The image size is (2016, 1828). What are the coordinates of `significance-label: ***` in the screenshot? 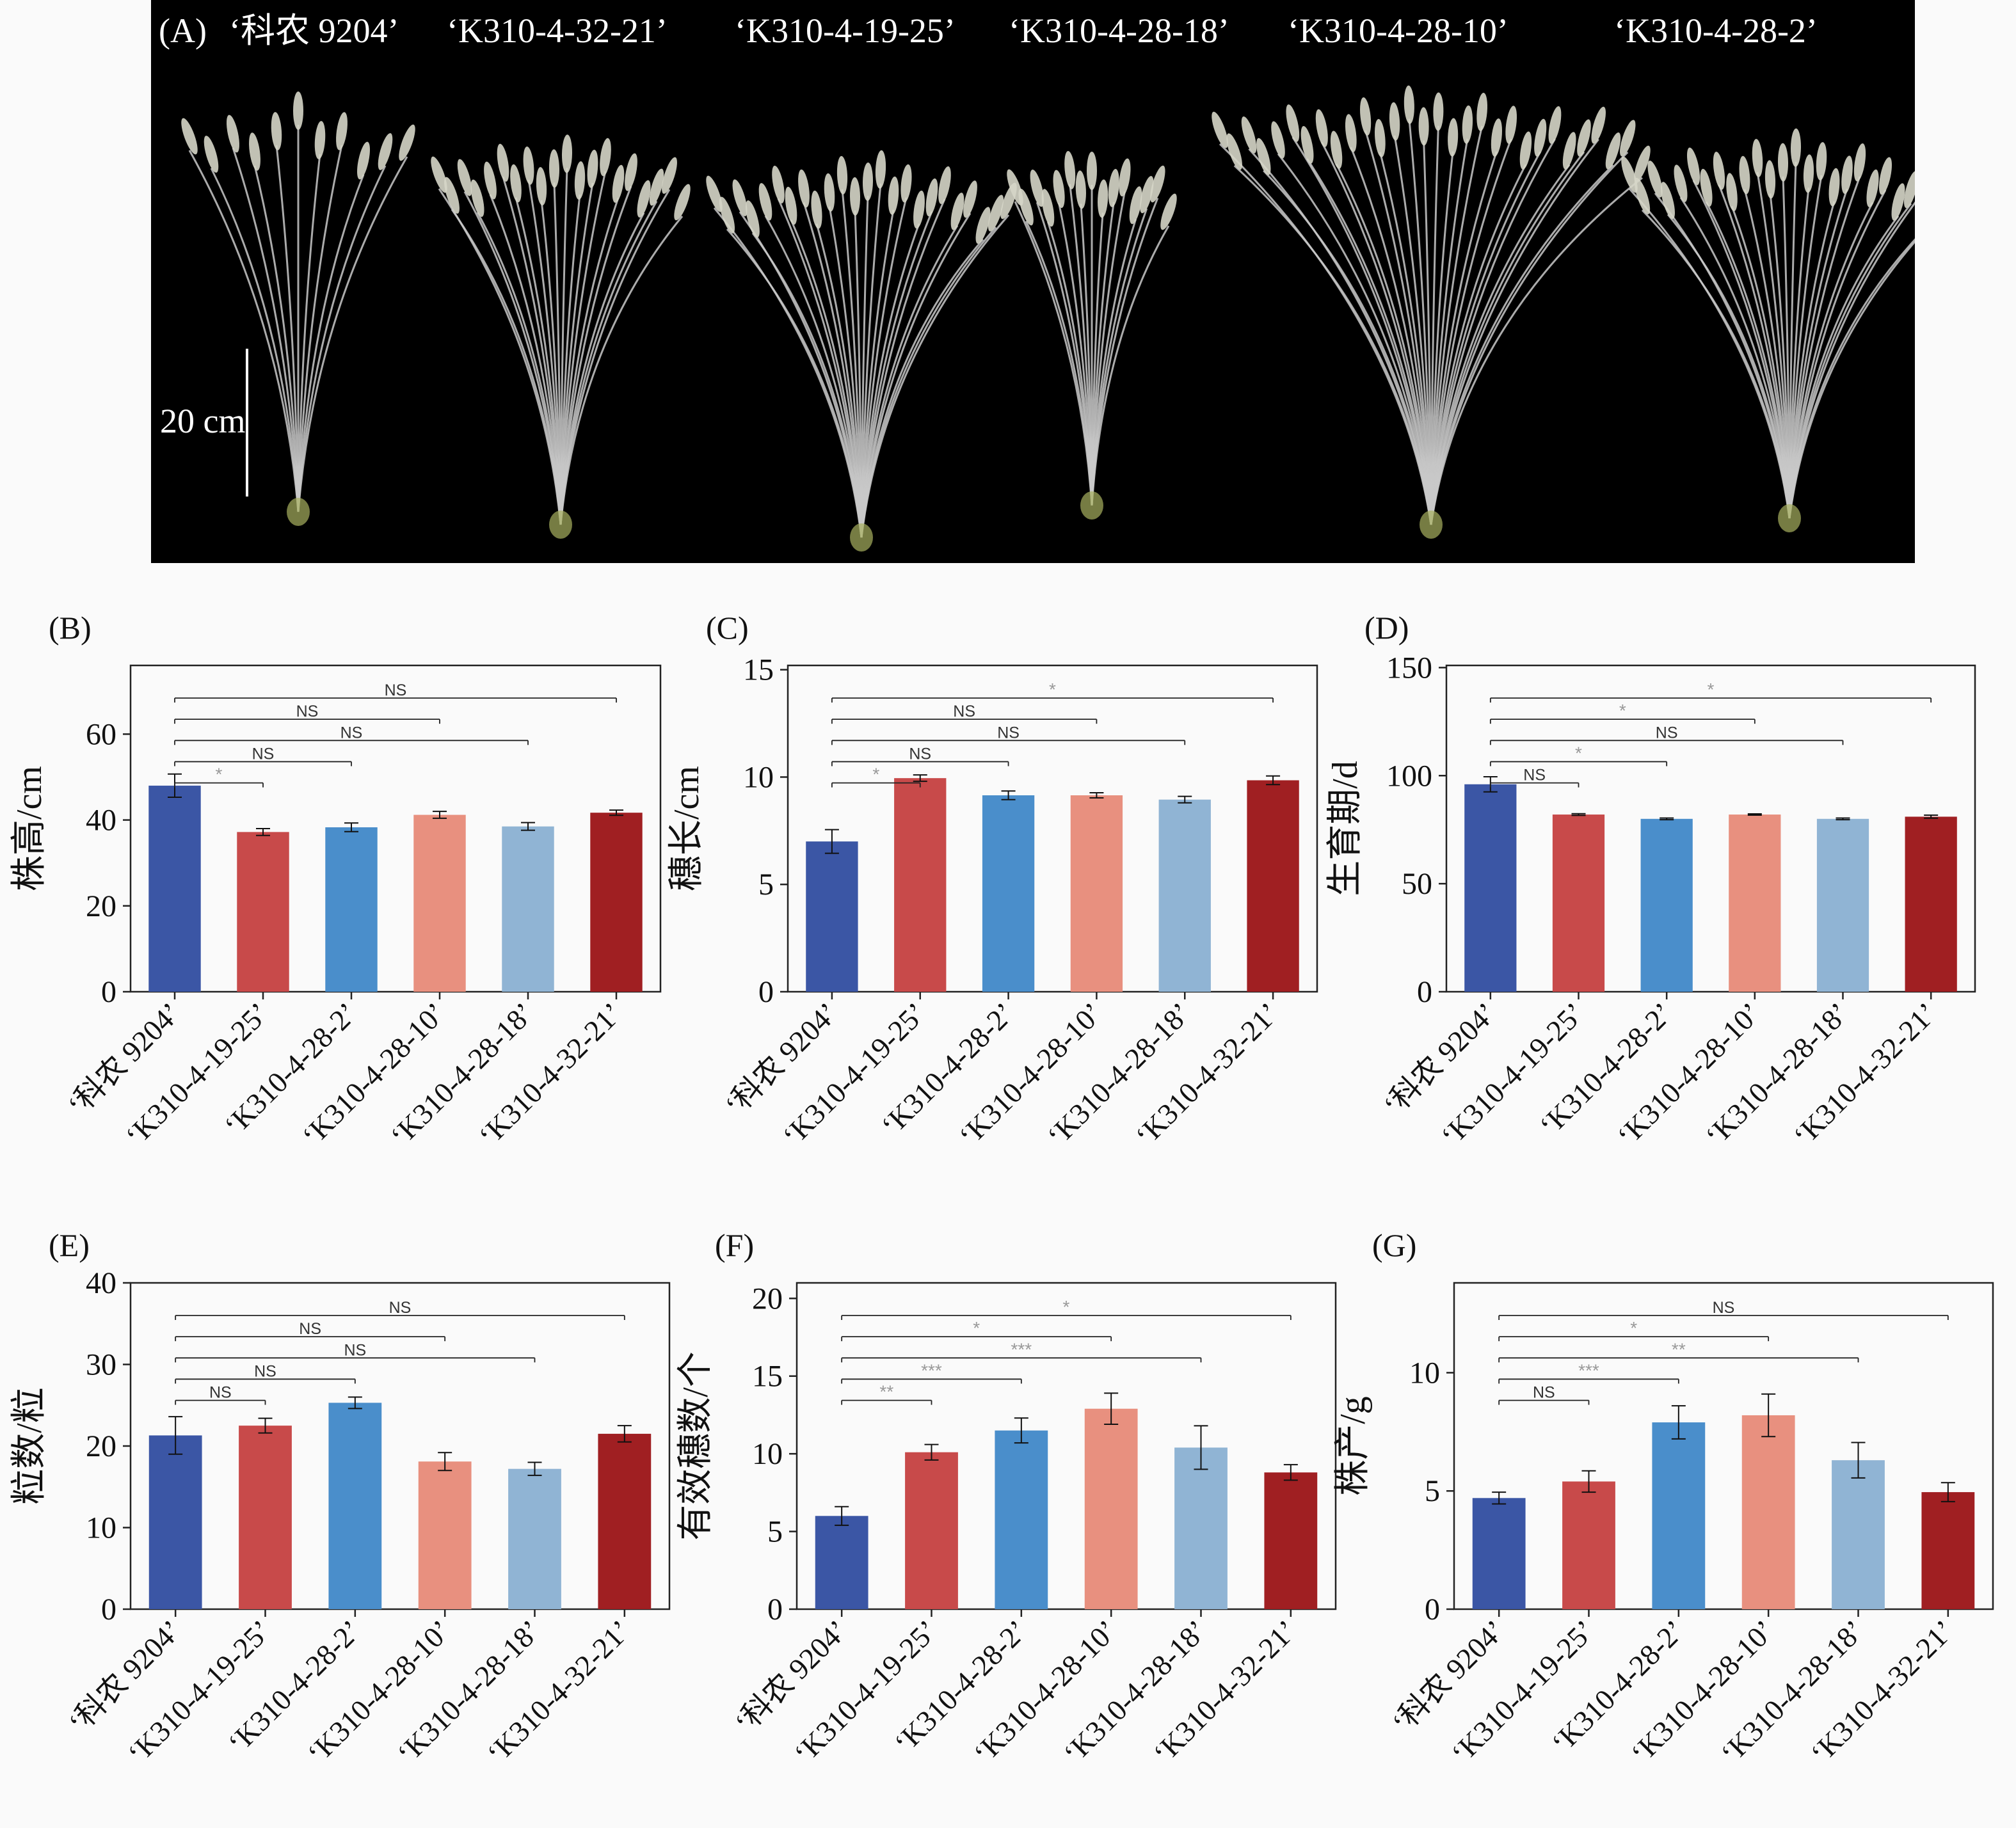 It's located at (1021, 1349).